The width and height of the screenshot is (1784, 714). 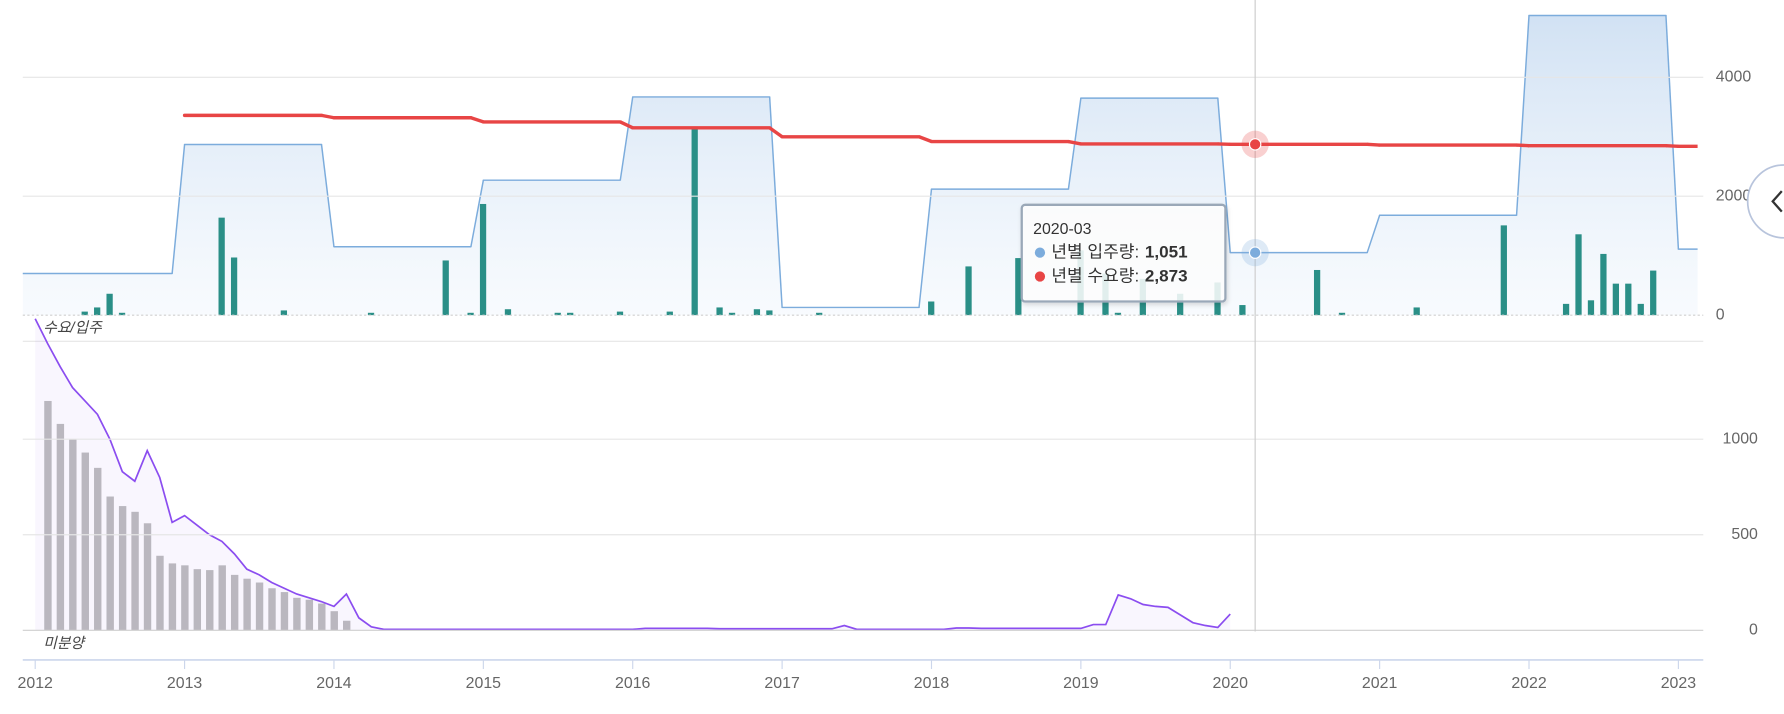 What do you see at coordinates (1679, 683) in the screenshot?
I see `x-tick-label: 2023` at bounding box center [1679, 683].